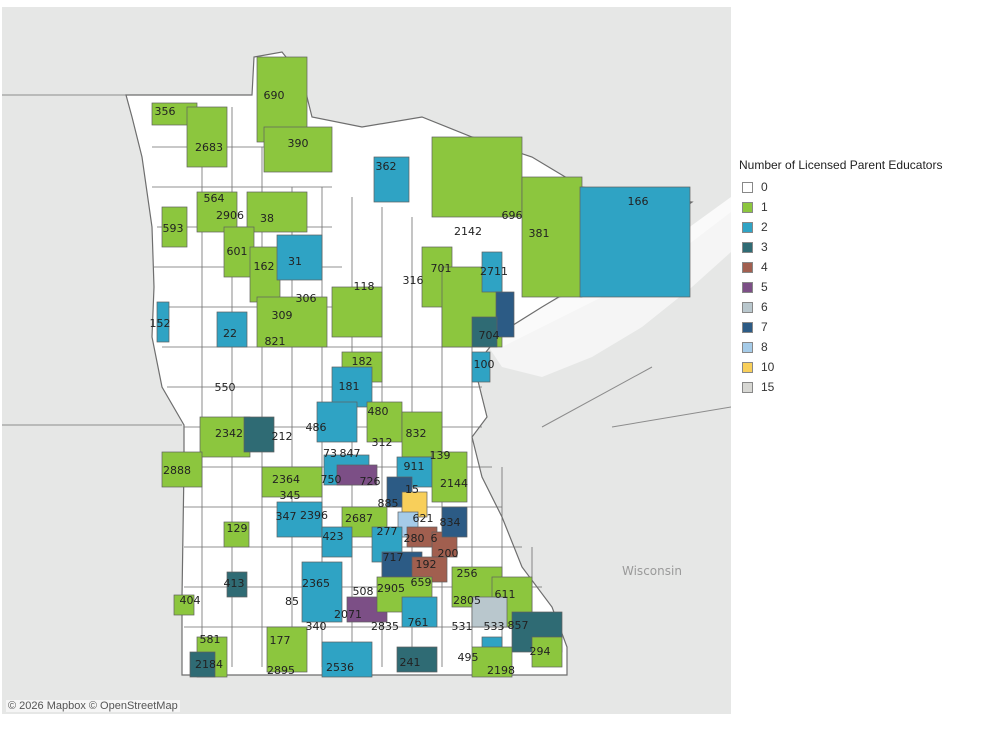 The image size is (996, 748). What do you see at coordinates (382, 442) in the screenshot?
I see `district-label: 312` at bounding box center [382, 442].